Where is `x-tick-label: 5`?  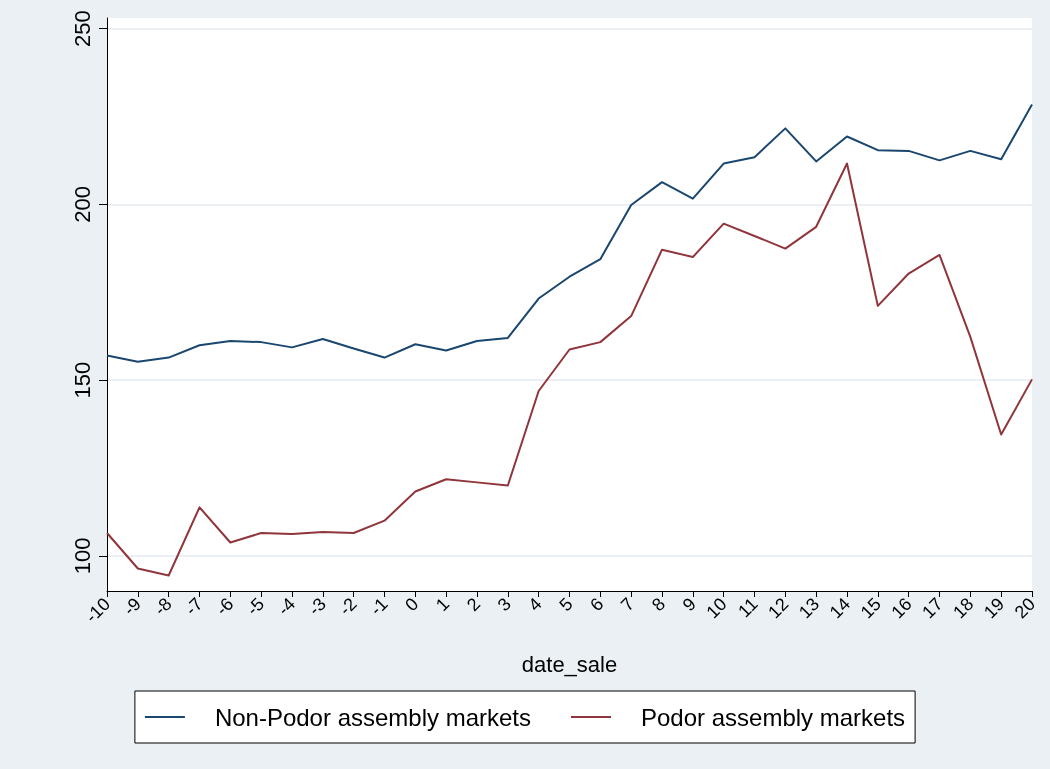
x-tick-label: 5 is located at coordinates (566, 604).